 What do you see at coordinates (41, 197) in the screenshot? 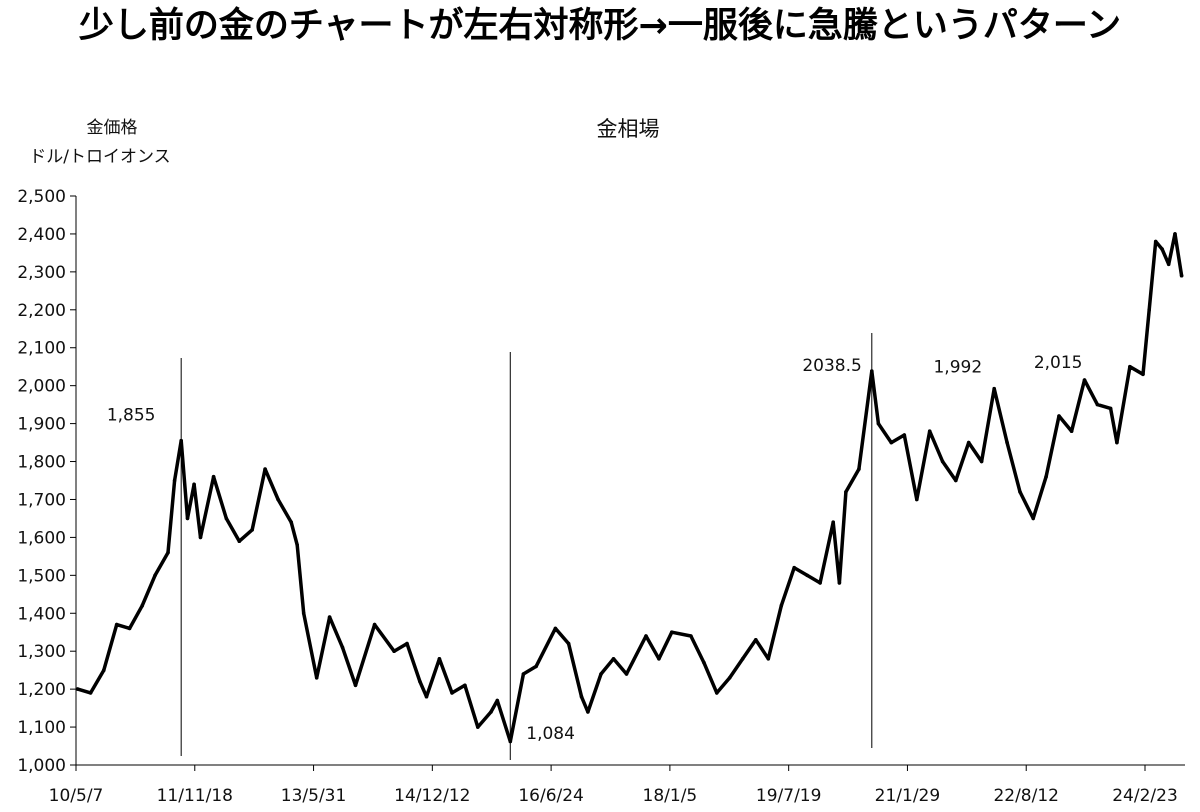
I see `y-tick-label: 2,500` at bounding box center [41, 197].